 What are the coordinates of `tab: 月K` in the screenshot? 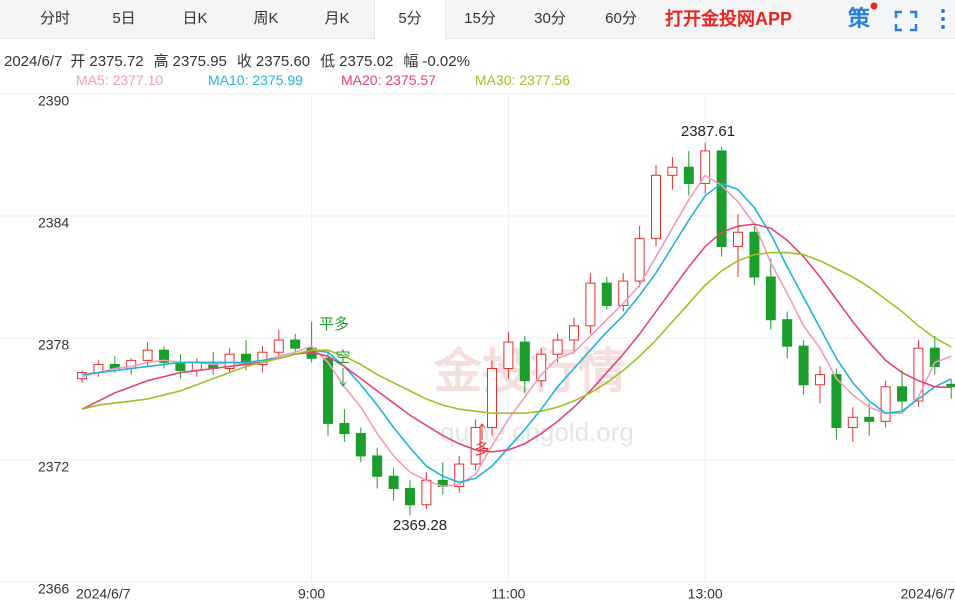 It's located at (337, 18).